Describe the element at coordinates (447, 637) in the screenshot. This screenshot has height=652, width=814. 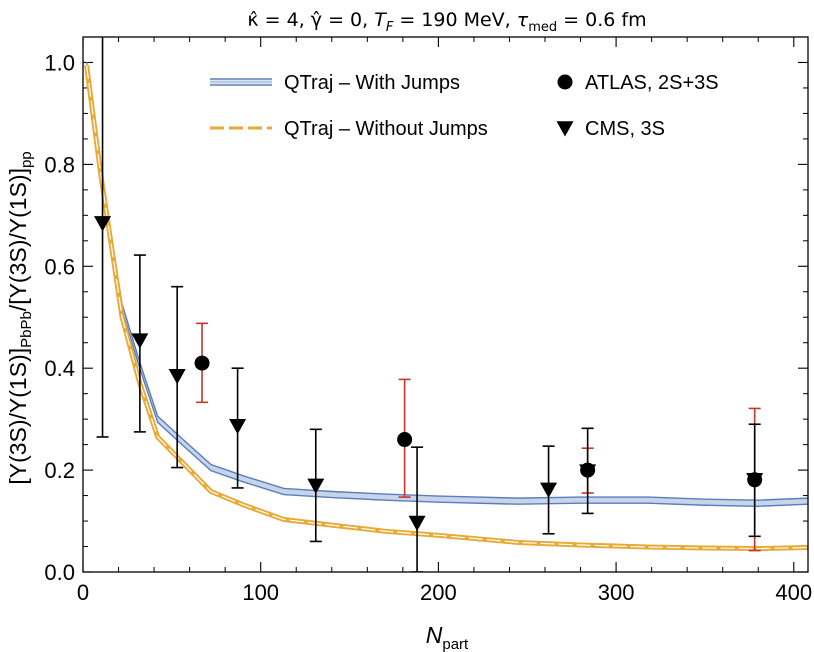
I see `x-axis-label: Npart` at that location.